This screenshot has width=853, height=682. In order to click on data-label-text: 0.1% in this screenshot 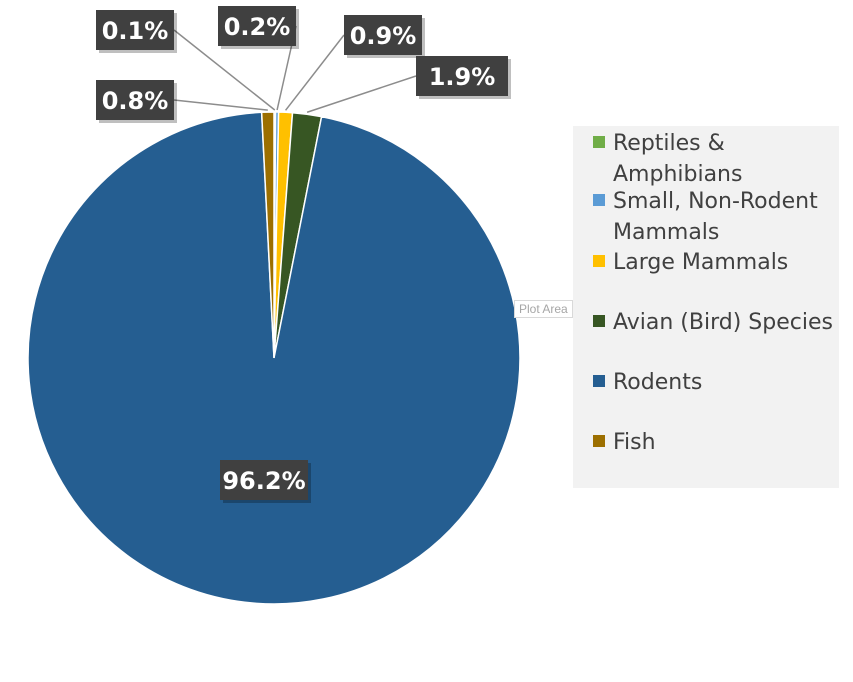, I will do `click(135, 31)`.